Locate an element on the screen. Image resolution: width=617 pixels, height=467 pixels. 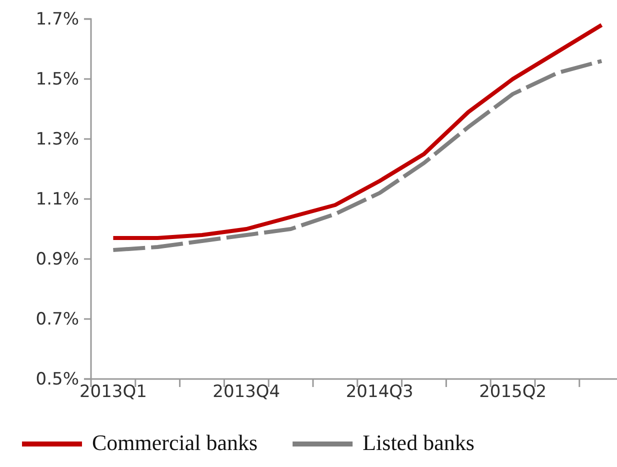
legend-label: Commercial banks is located at coordinates (175, 442).